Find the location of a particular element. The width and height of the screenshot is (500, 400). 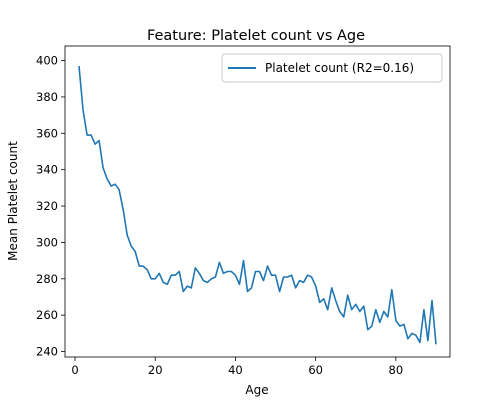

x-tick-label: 80 is located at coordinates (396, 370).